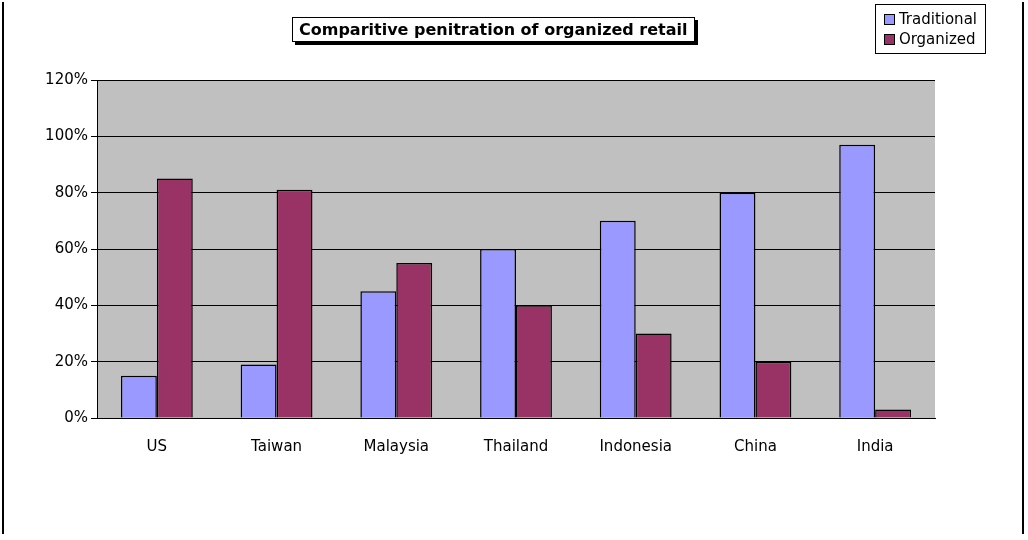 The width and height of the screenshot is (1028, 540). What do you see at coordinates (937, 19) in the screenshot?
I see `legend-label: Traditional` at bounding box center [937, 19].